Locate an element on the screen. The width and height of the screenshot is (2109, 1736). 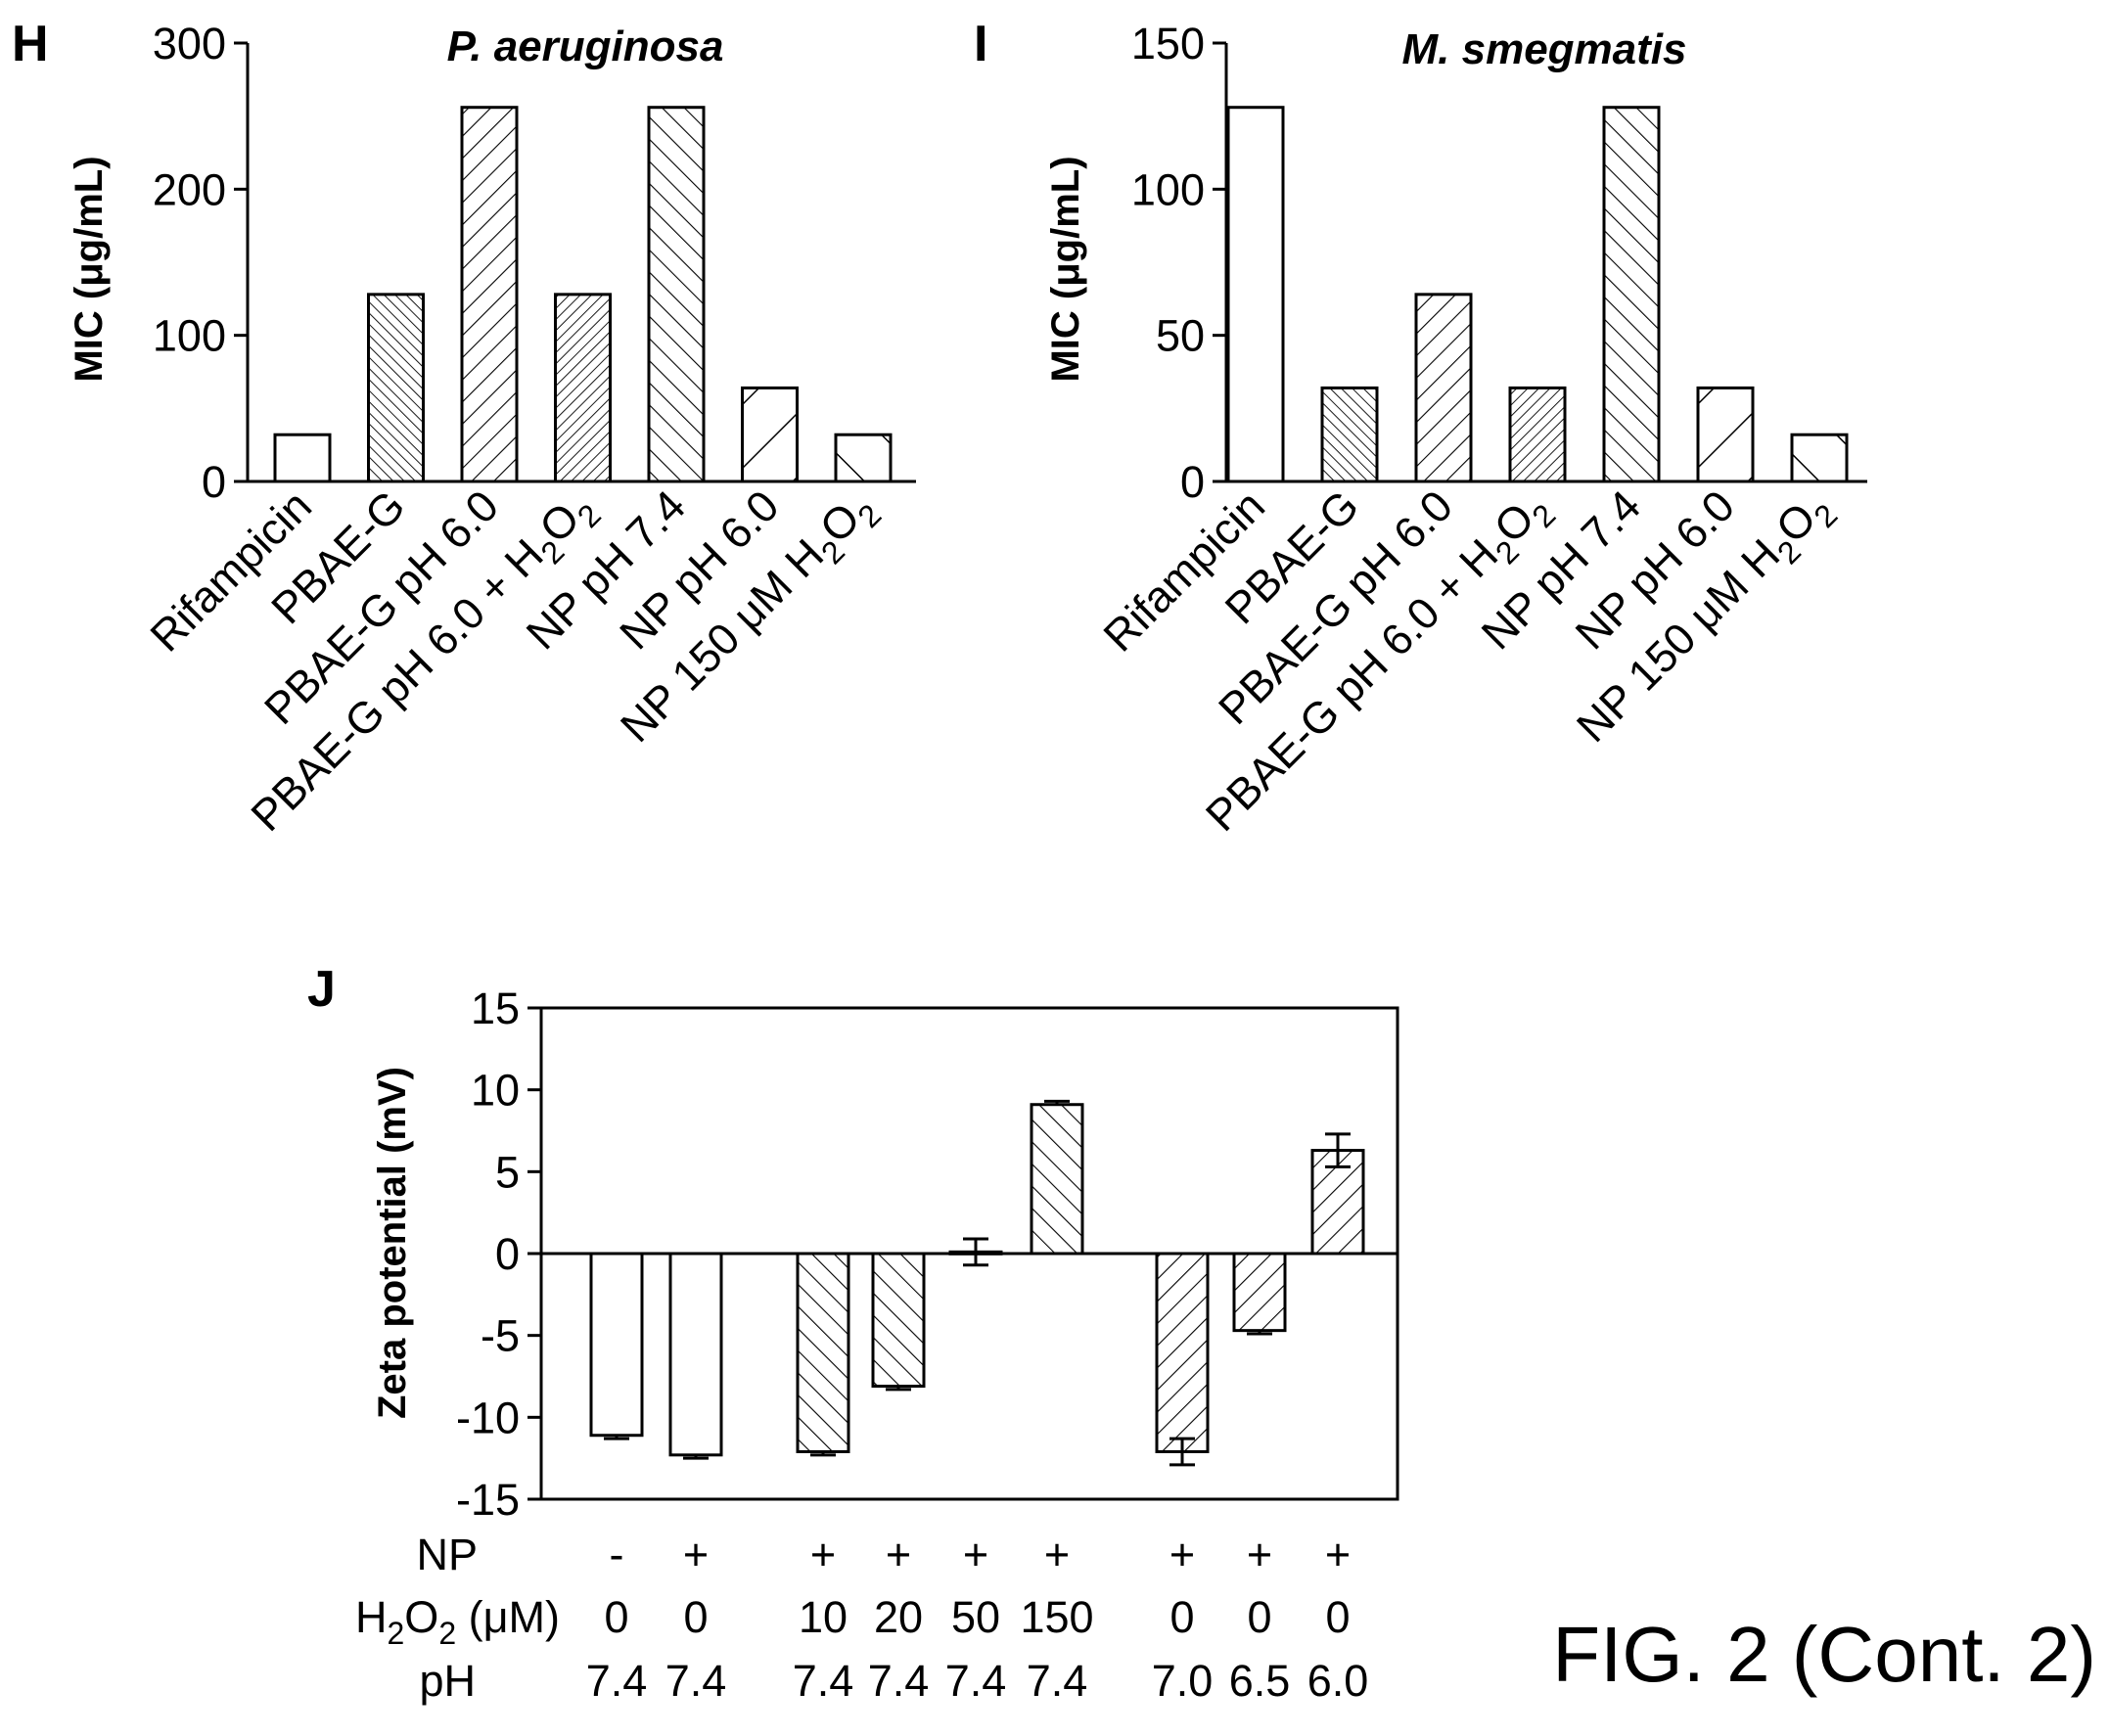
row-label-h2o2: H2O2 (μM) is located at coordinates (457, 1621).